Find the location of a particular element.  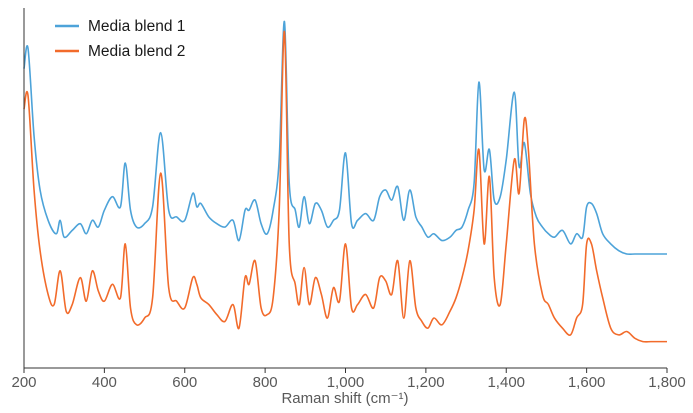

x-tick-label: 800 is located at coordinates (265, 382).